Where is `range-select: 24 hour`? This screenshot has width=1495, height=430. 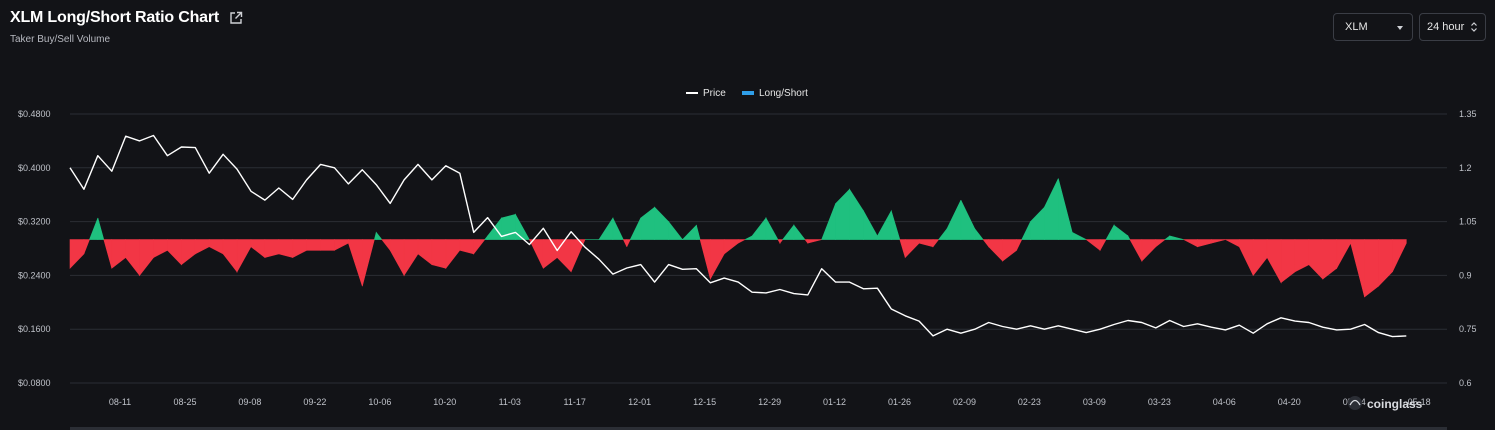
range-select: 24 hour is located at coordinates (1452, 27).